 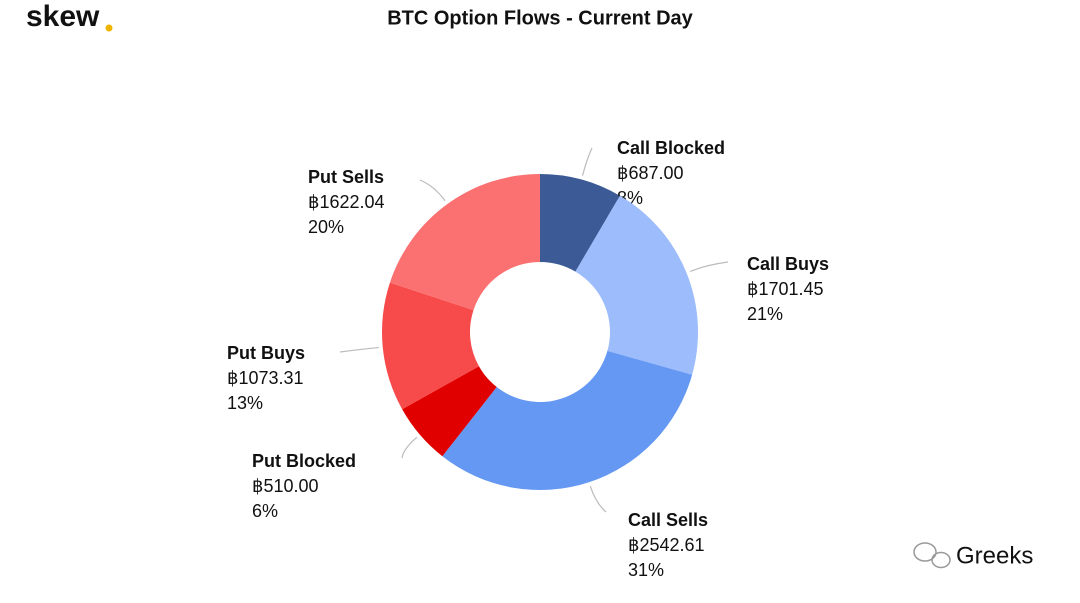 What do you see at coordinates (265, 378) in the screenshot?
I see `value-label: ฿1073.31` at bounding box center [265, 378].